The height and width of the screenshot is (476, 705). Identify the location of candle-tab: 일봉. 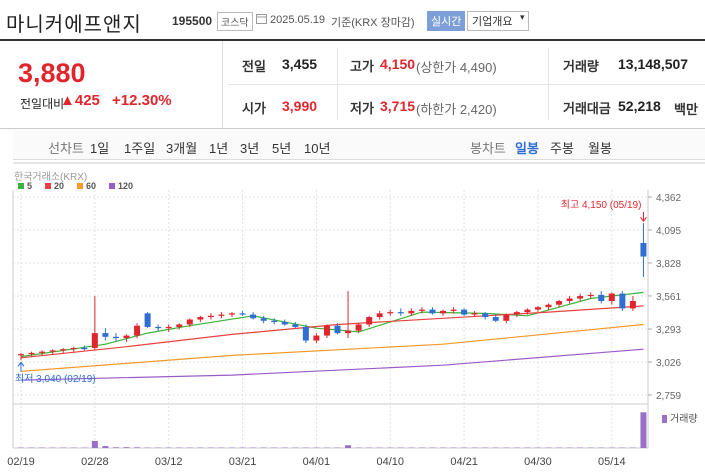
(527, 148).